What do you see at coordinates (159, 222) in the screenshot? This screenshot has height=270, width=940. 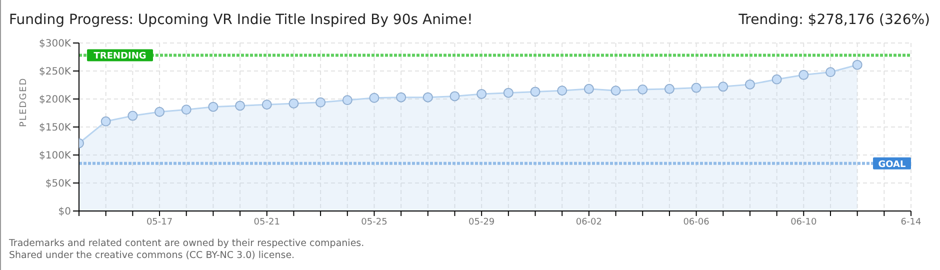 I see `x-tick-label: 05-17` at bounding box center [159, 222].